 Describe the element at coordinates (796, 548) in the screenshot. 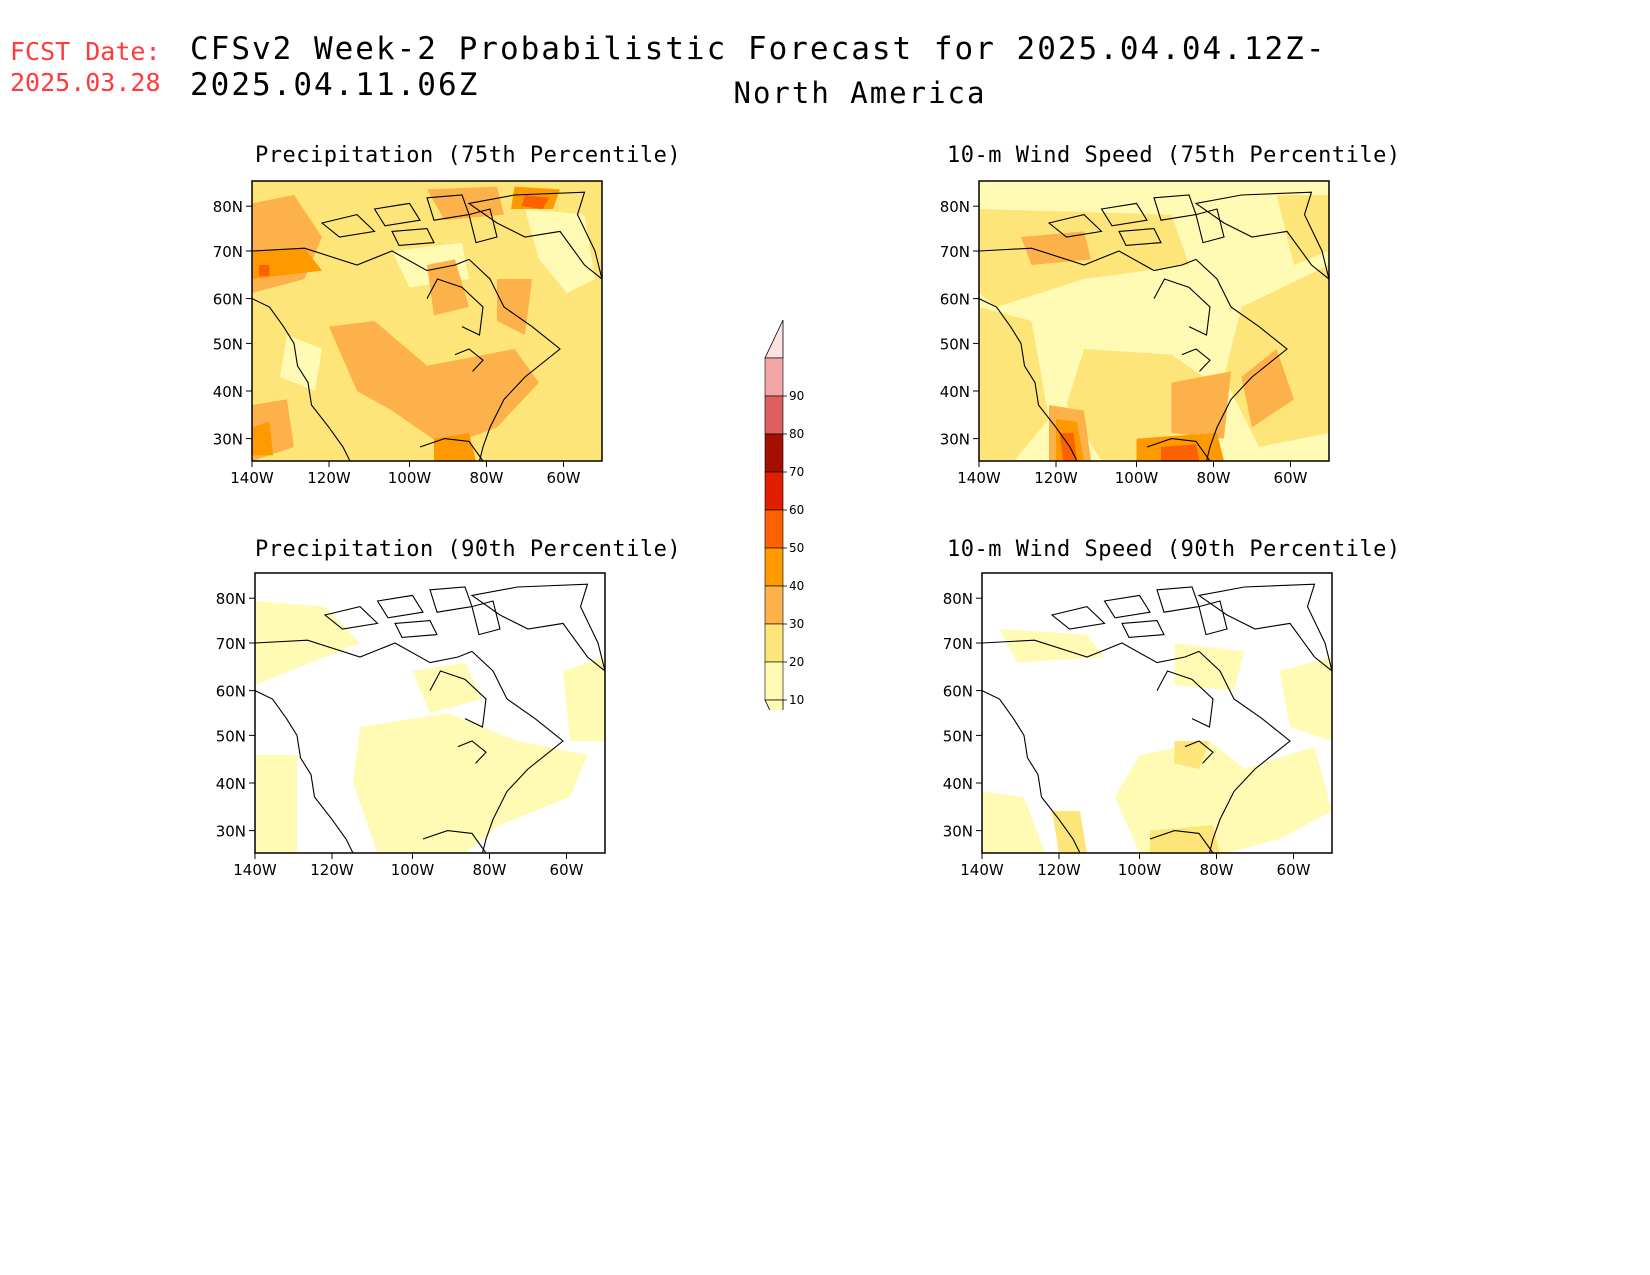

I see `colorbar-label: 50` at that location.